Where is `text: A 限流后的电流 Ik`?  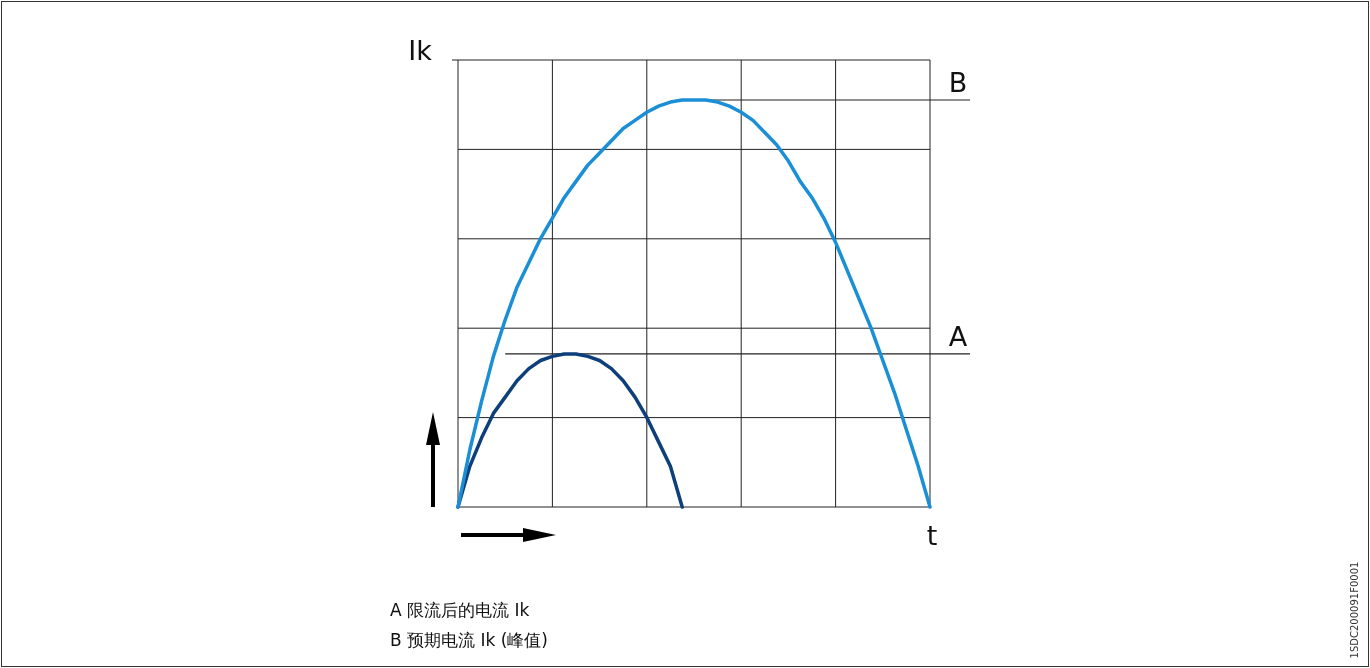
text: A 限流后的电流 Ik is located at coordinates (460, 610).